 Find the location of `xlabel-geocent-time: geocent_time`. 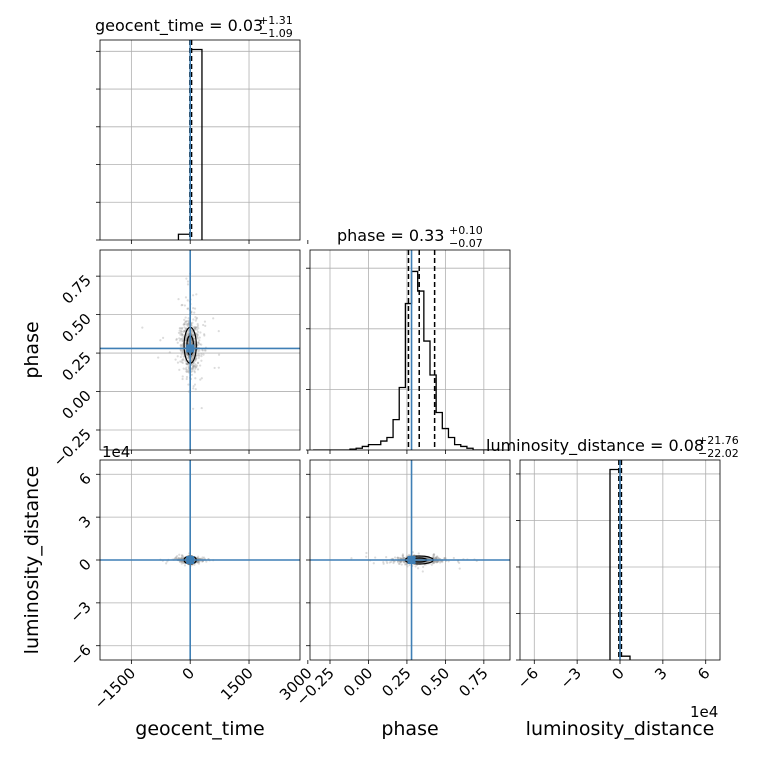

xlabel-geocent-time: geocent_time is located at coordinates (199, 729).